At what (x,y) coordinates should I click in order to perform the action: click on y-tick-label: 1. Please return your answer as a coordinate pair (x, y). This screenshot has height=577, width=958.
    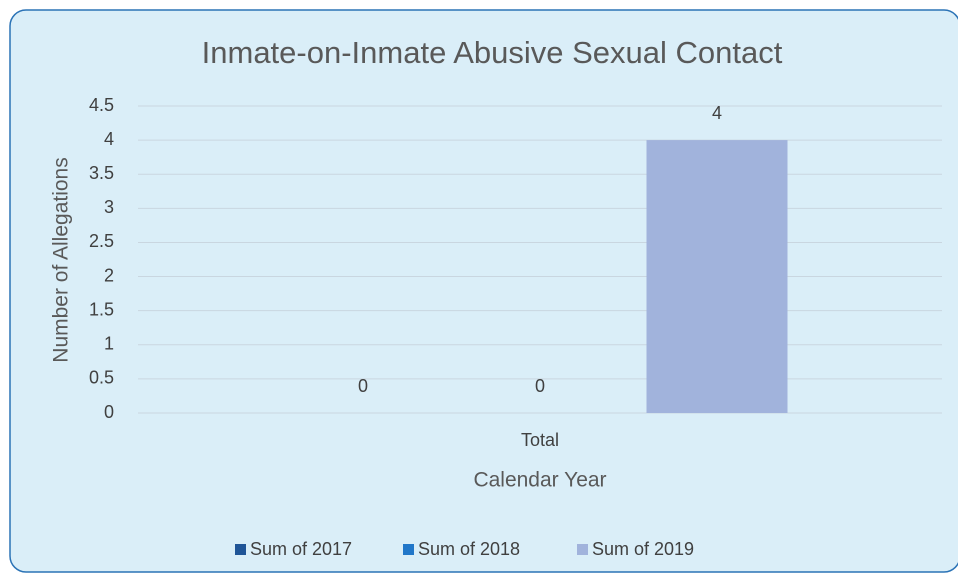
    Looking at the image, I should click on (109, 344).